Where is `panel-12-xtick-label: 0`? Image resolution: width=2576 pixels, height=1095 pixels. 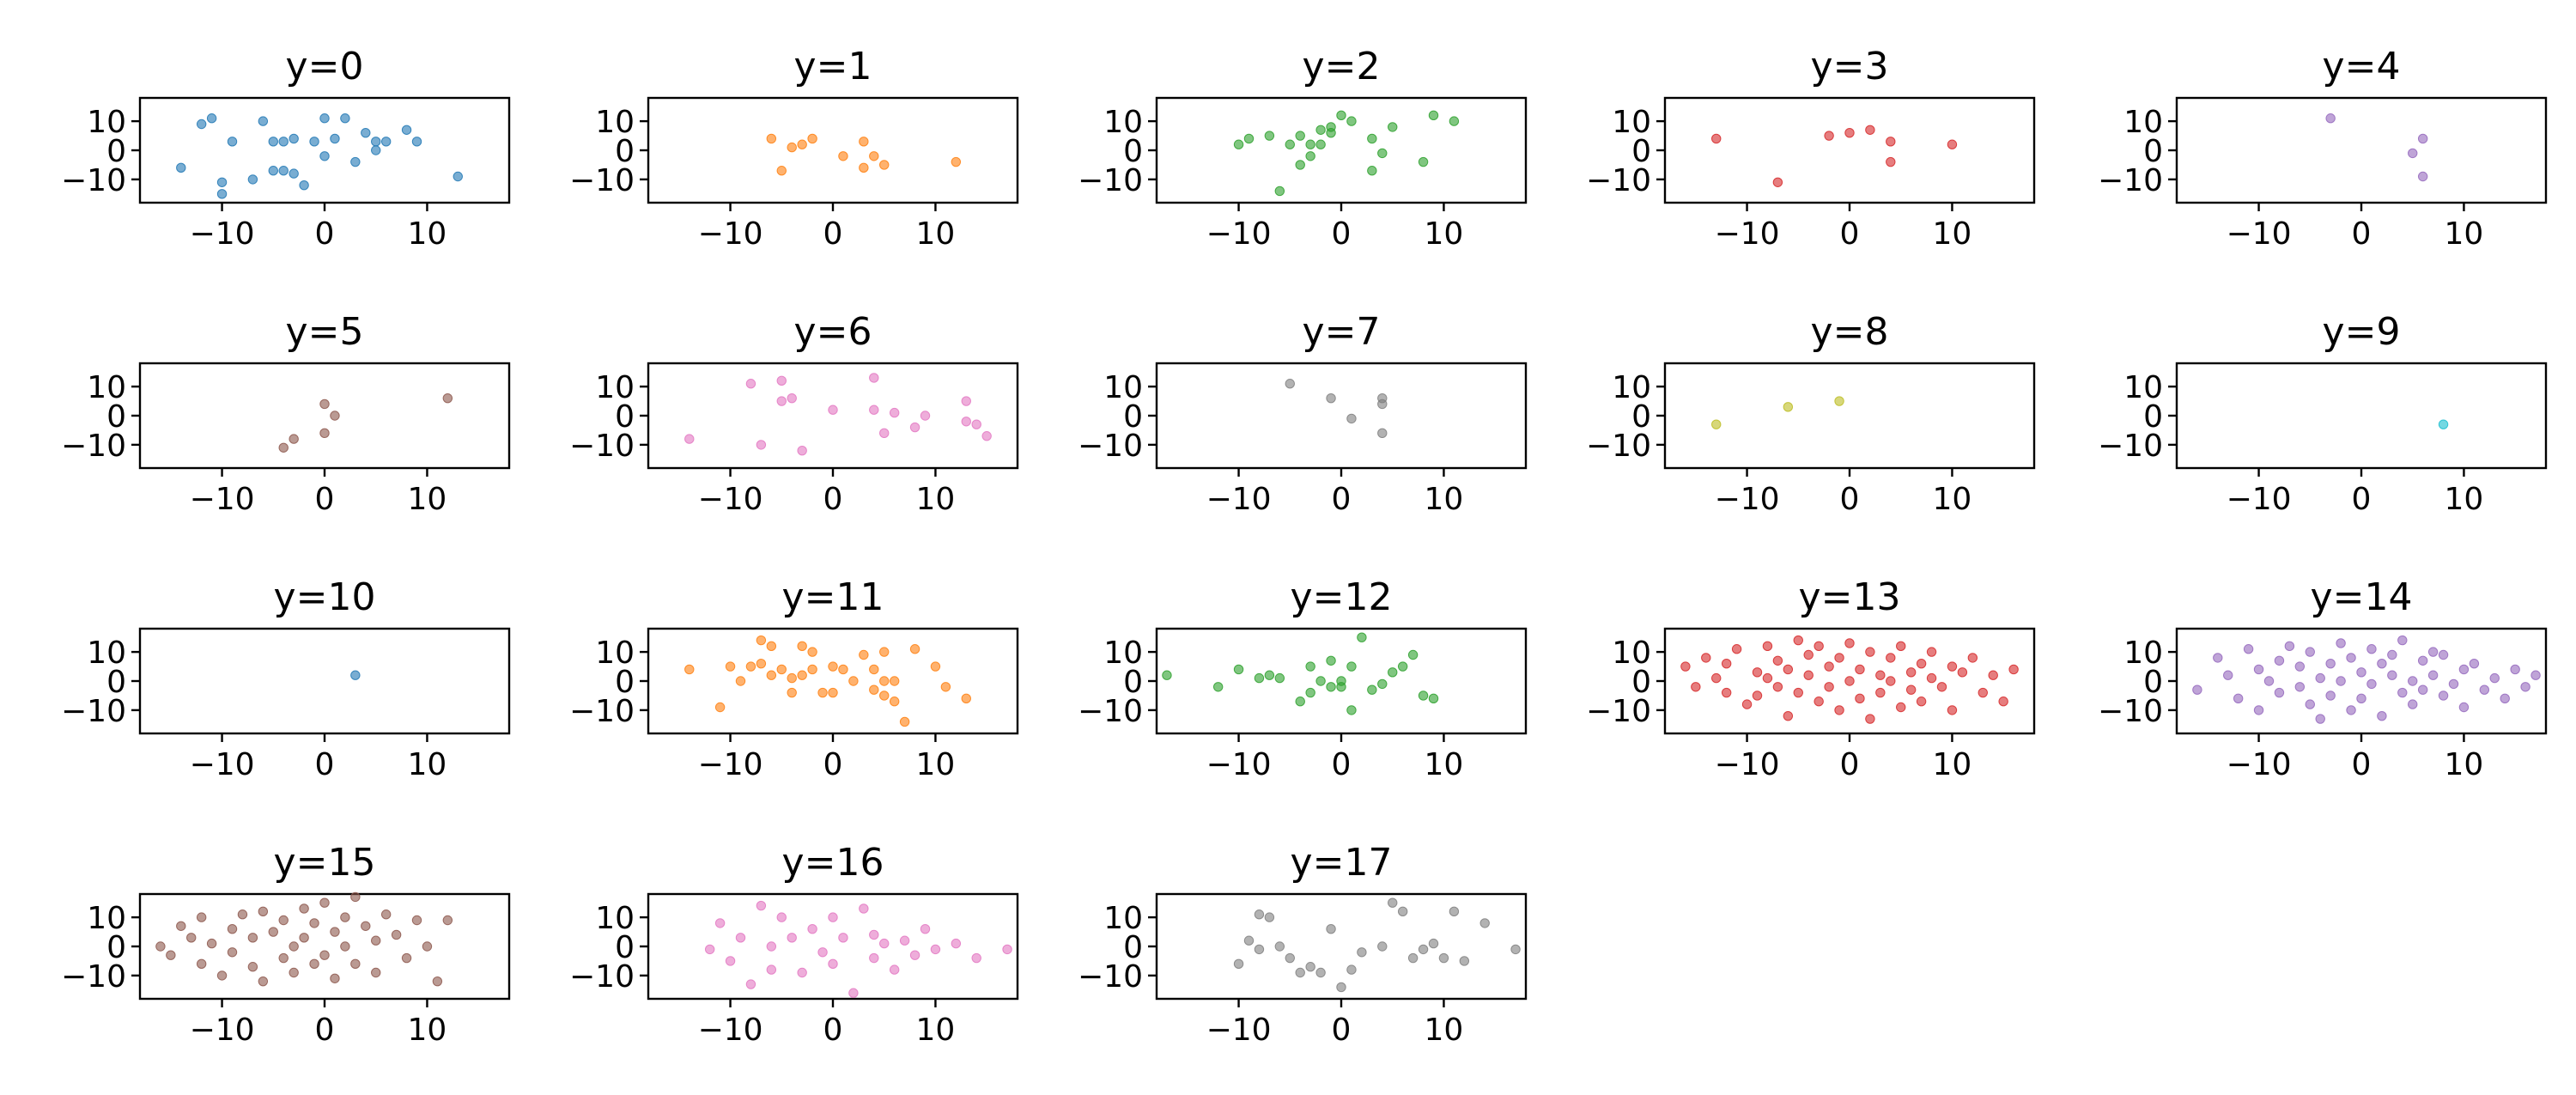 panel-12-xtick-label: 0 is located at coordinates (1342, 764).